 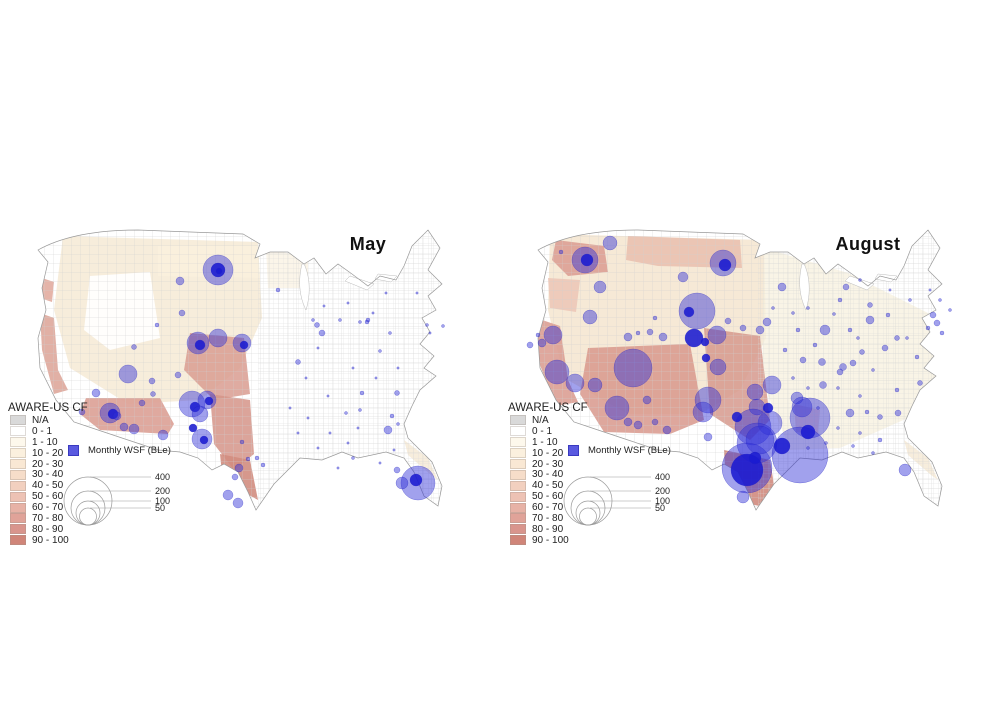 I want to click on legend-class-label: 50 - 60, so click(x=548, y=497).